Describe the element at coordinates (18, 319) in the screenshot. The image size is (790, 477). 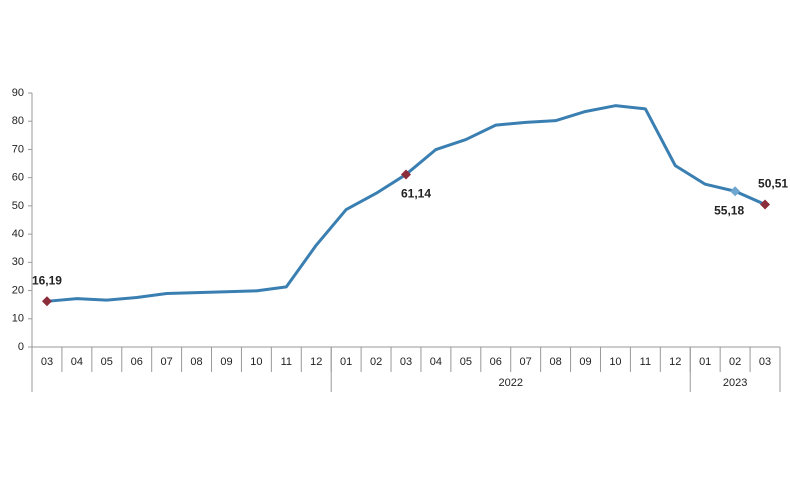
I see `y-tick-label: 10` at that location.